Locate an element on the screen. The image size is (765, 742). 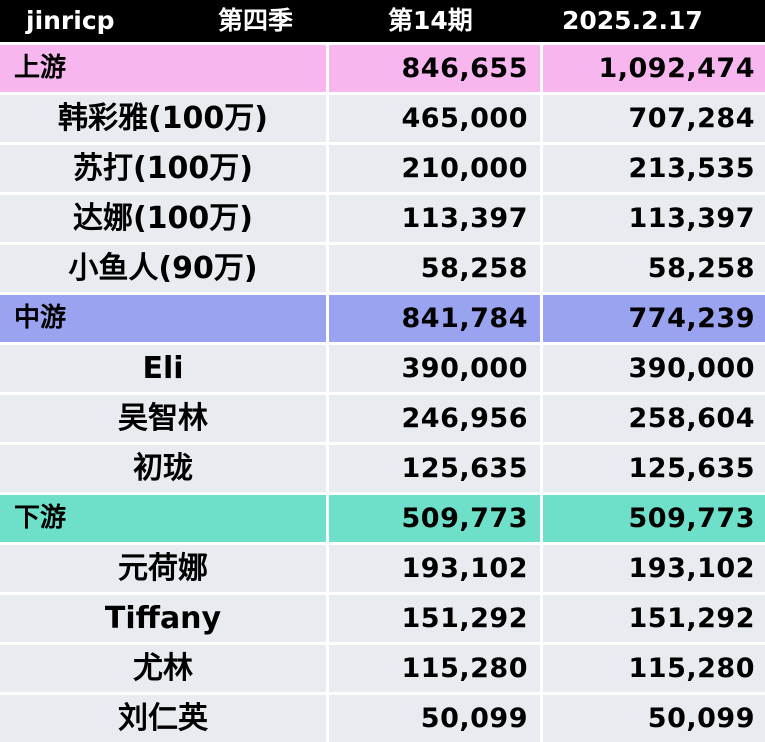
row-value-2: 125,635 is located at coordinates (654, 468).